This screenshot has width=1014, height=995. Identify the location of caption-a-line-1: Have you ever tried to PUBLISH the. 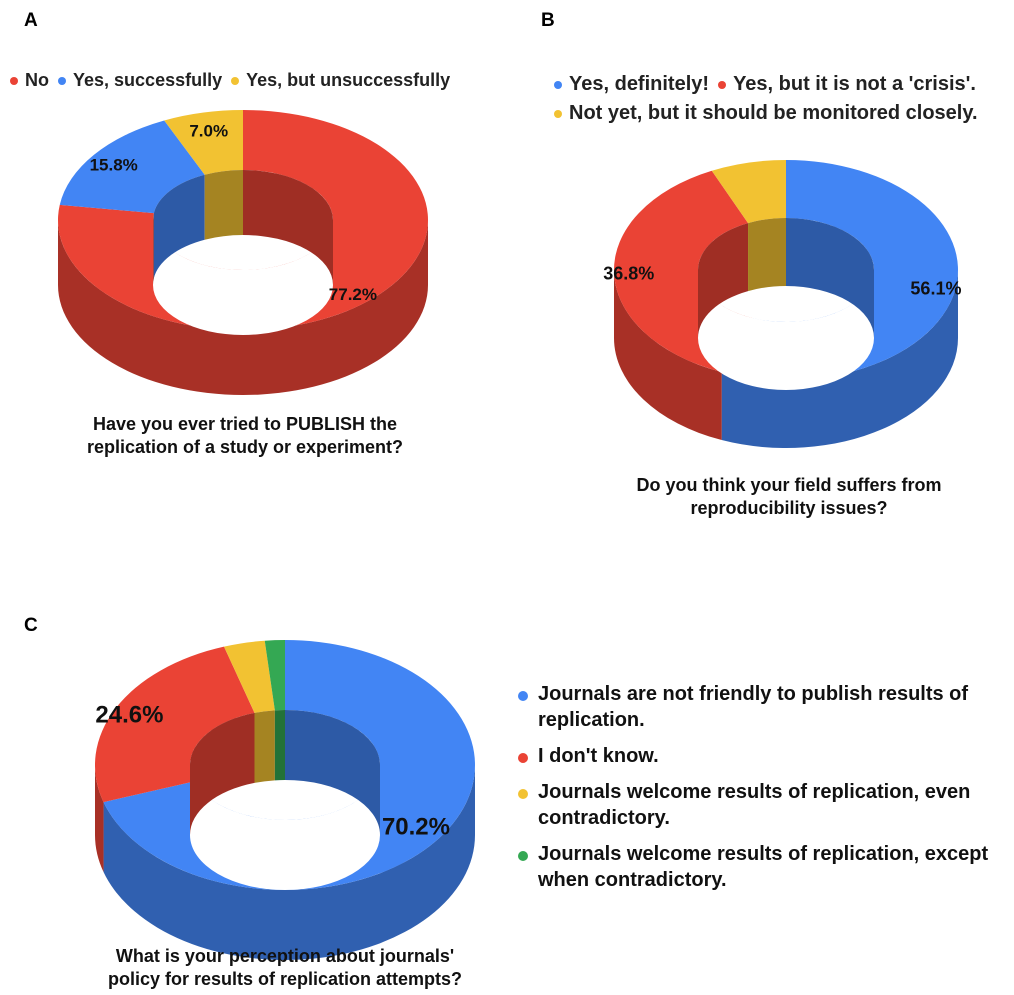
(245, 424).